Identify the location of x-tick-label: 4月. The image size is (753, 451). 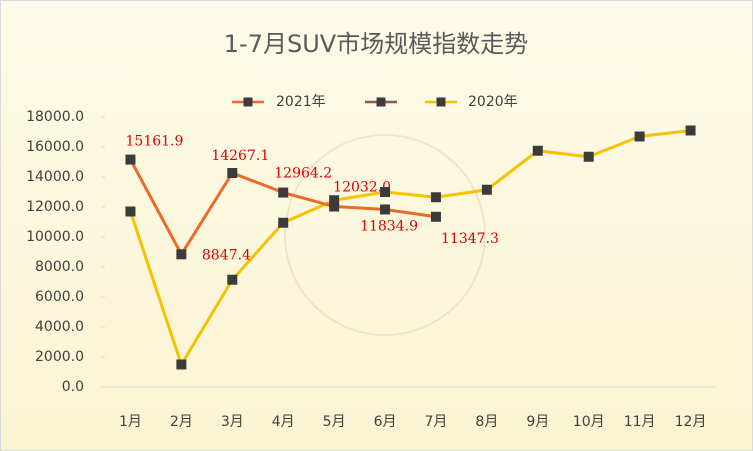
(283, 422).